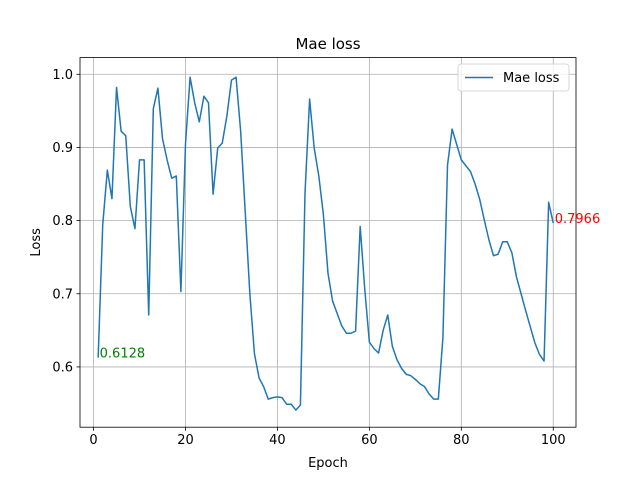  What do you see at coordinates (327, 44) in the screenshot?
I see `chart-title: Mae loss` at bounding box center [327, 44].